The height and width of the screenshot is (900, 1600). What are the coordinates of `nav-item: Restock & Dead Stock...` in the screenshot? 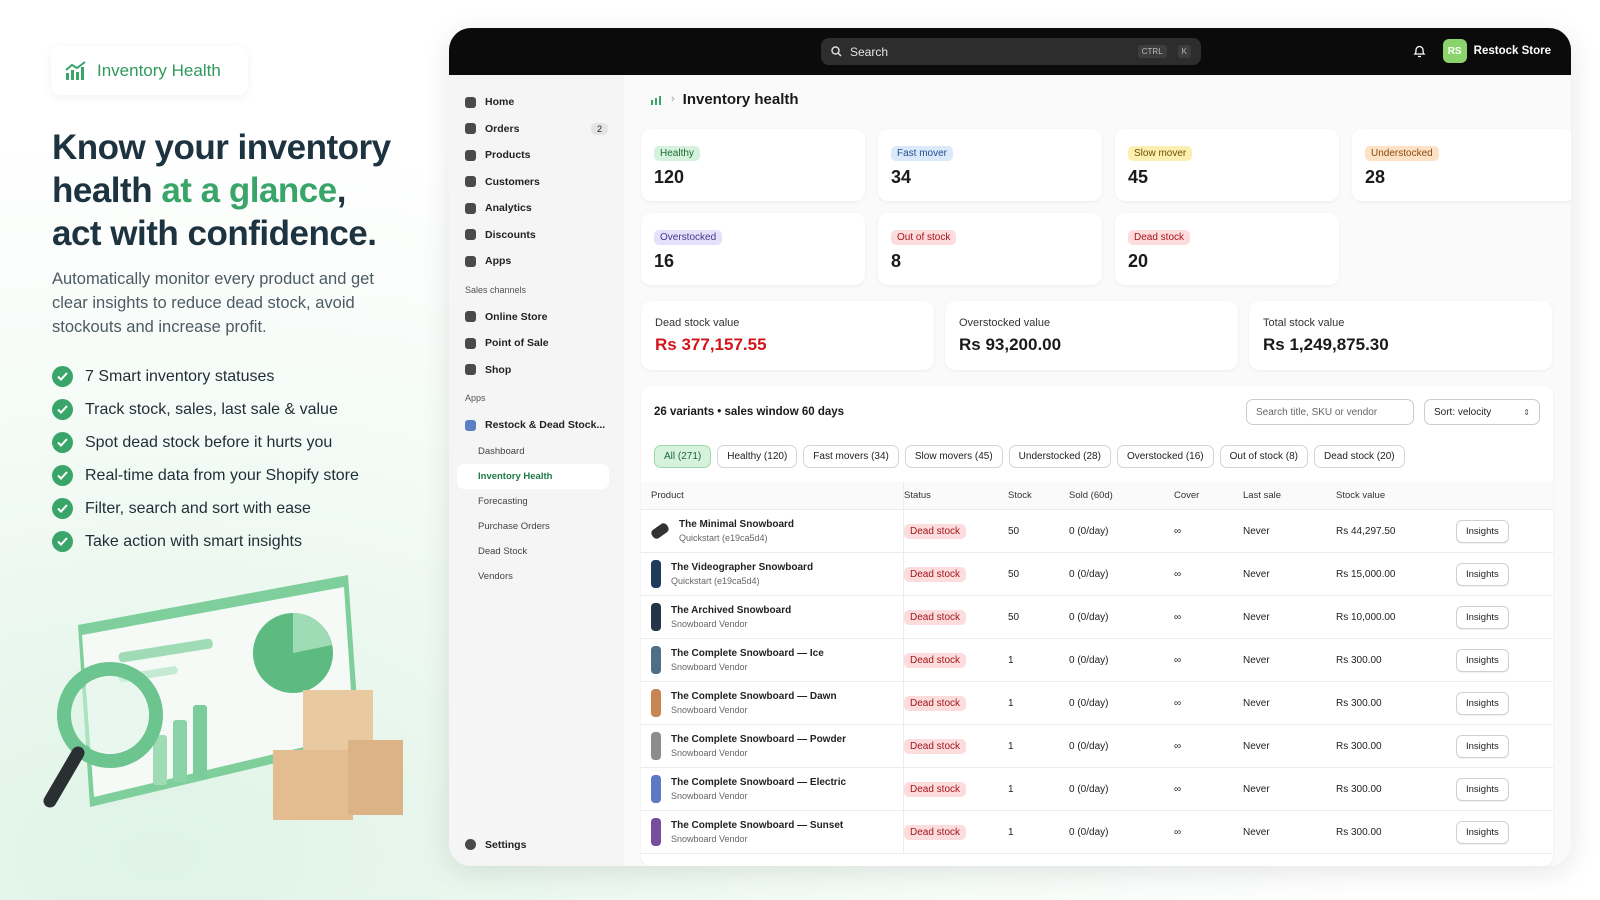 It's located at (539, 425).